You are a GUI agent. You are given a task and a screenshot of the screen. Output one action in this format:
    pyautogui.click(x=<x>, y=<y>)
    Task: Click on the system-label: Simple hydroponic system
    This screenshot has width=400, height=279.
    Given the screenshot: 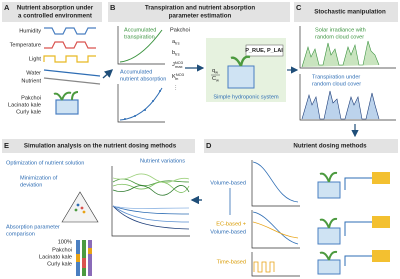 What is the action you would take?
    pyautogui.click(x=246, y=97)
    